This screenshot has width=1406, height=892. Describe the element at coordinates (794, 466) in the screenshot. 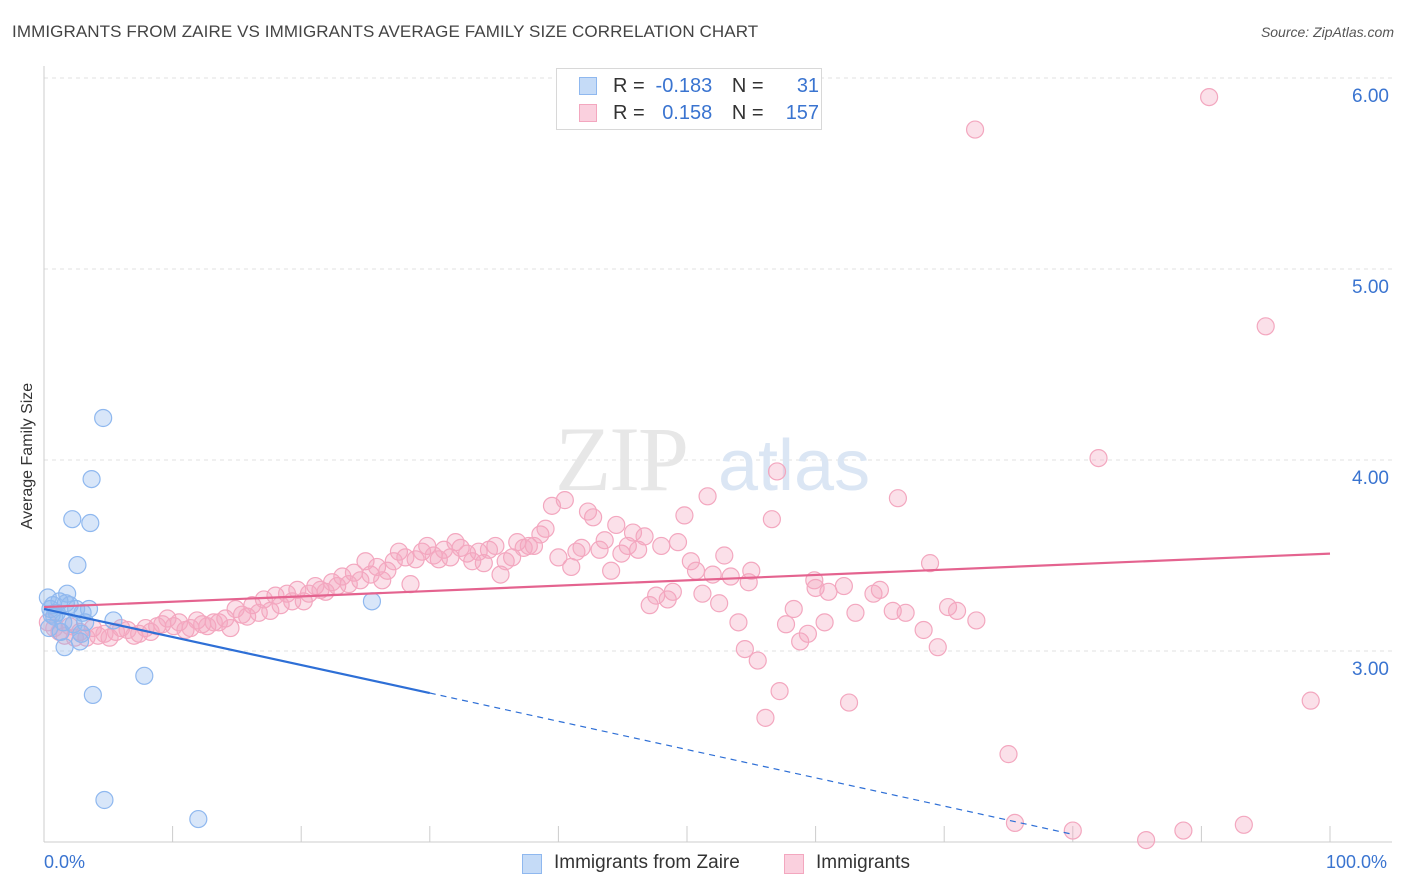

I see `watermark-atlas: atlas` at that location.